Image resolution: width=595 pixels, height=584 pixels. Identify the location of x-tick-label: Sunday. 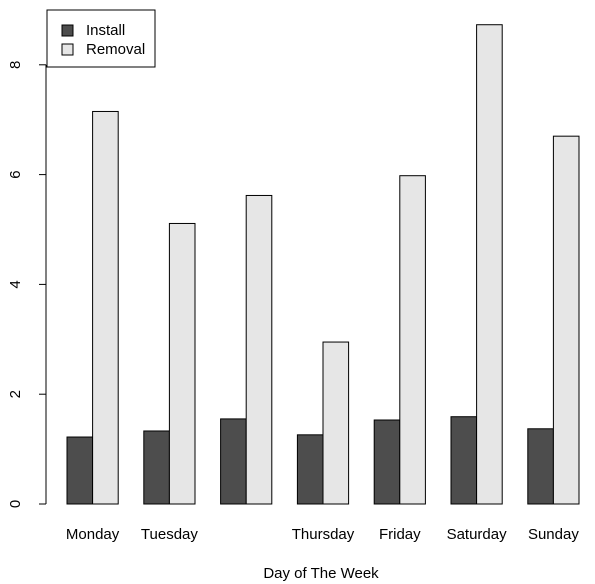
(553, 534).